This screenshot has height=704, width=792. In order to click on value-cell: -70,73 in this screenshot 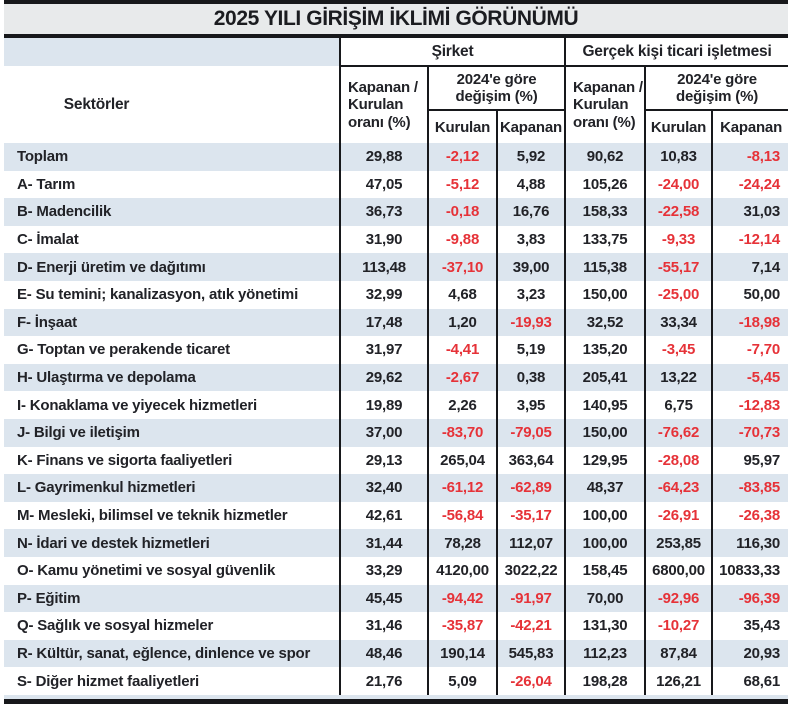, I will do `click(750, 432)`.